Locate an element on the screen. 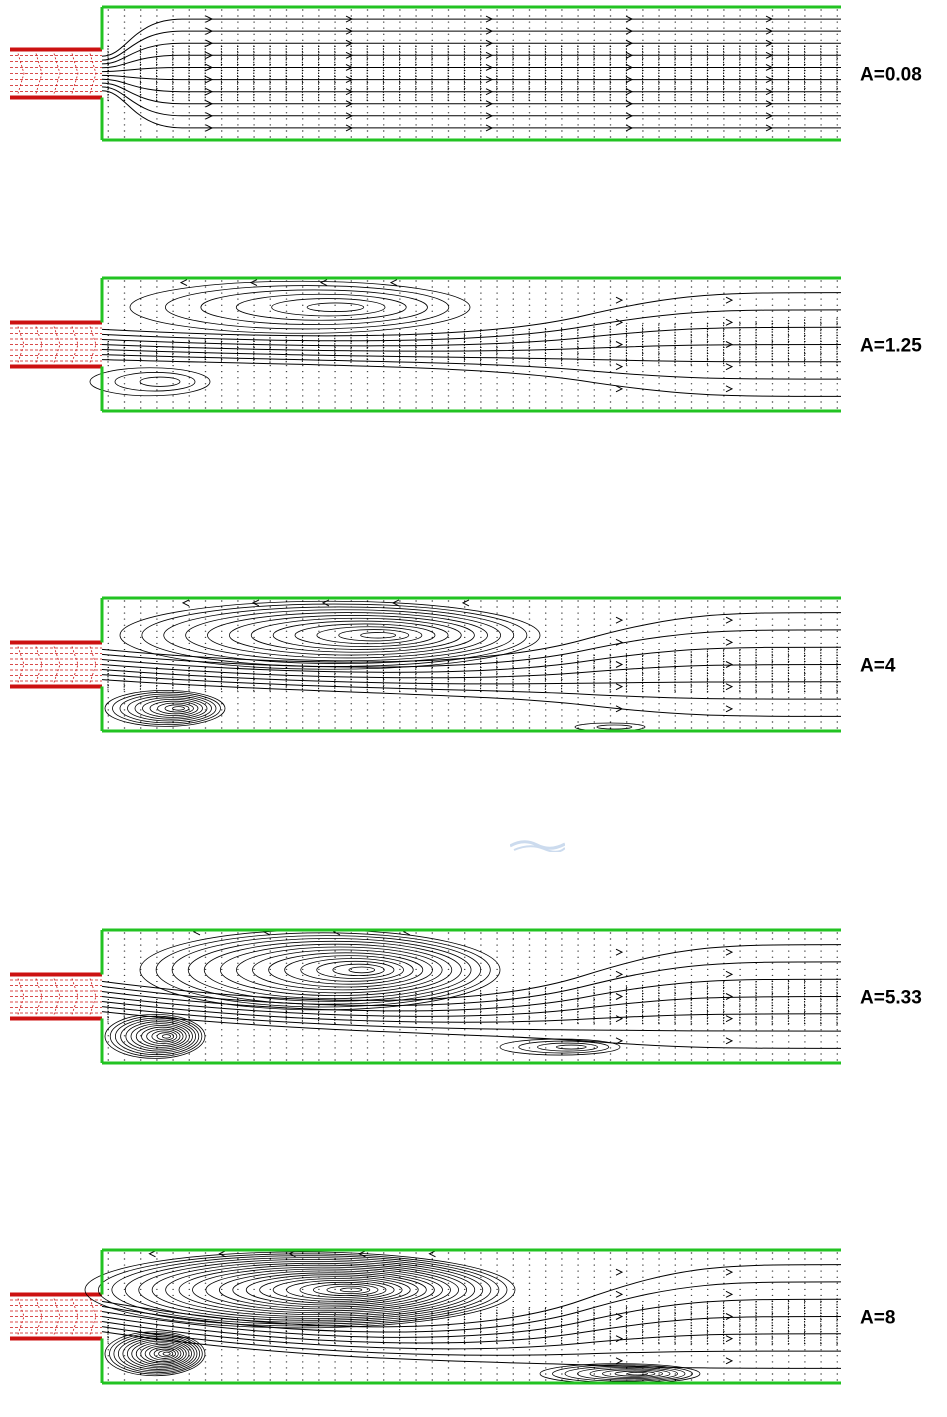 Image resolution: width=947 pixels, height=1417 pixels. panel-label: A=5.33 is located at coordinates (891, 998).